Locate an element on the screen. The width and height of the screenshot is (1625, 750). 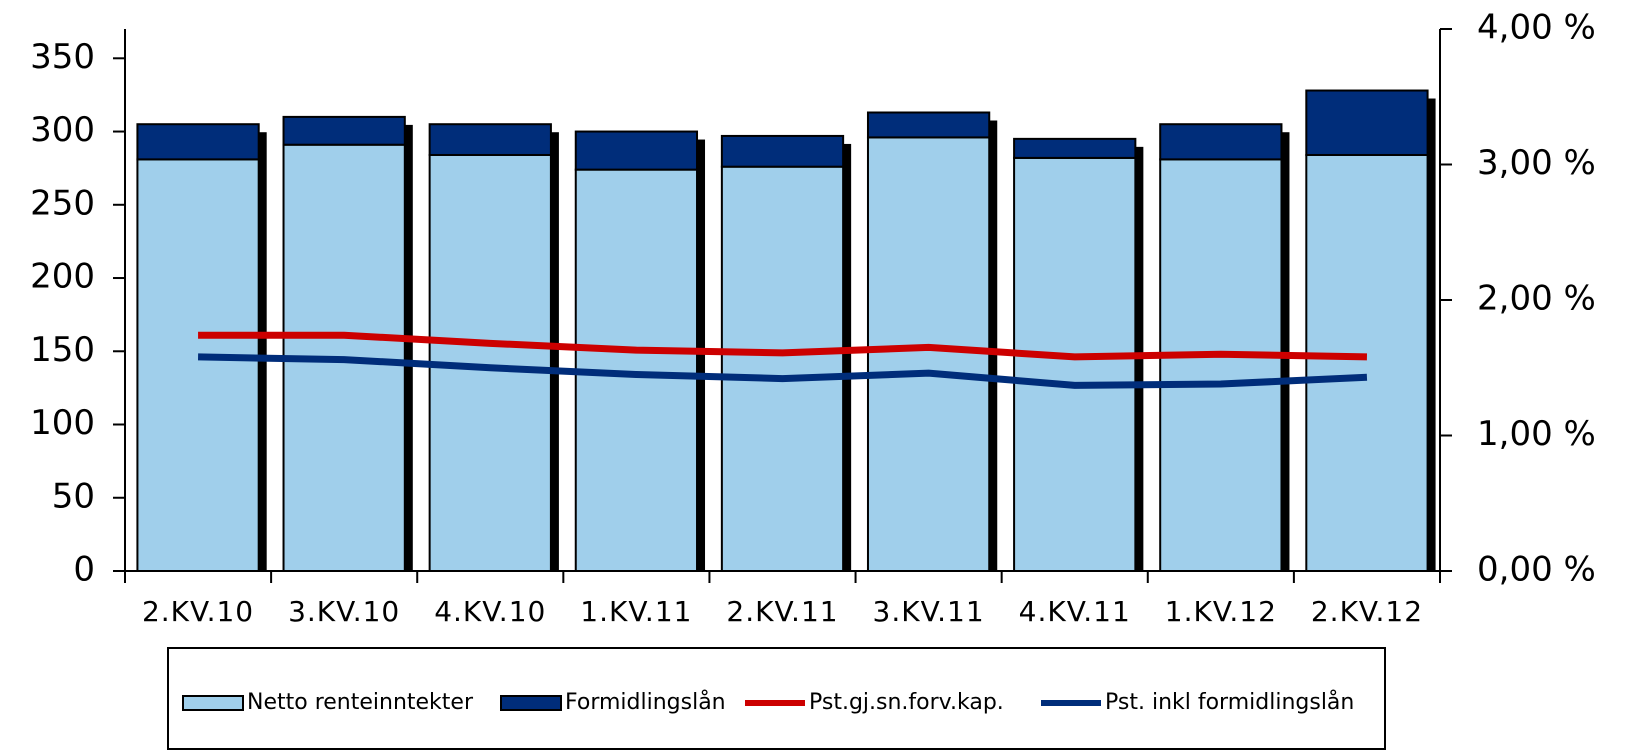
legend-label: Pst. inkl formidlingslån is located at coordinates (1229, 702).